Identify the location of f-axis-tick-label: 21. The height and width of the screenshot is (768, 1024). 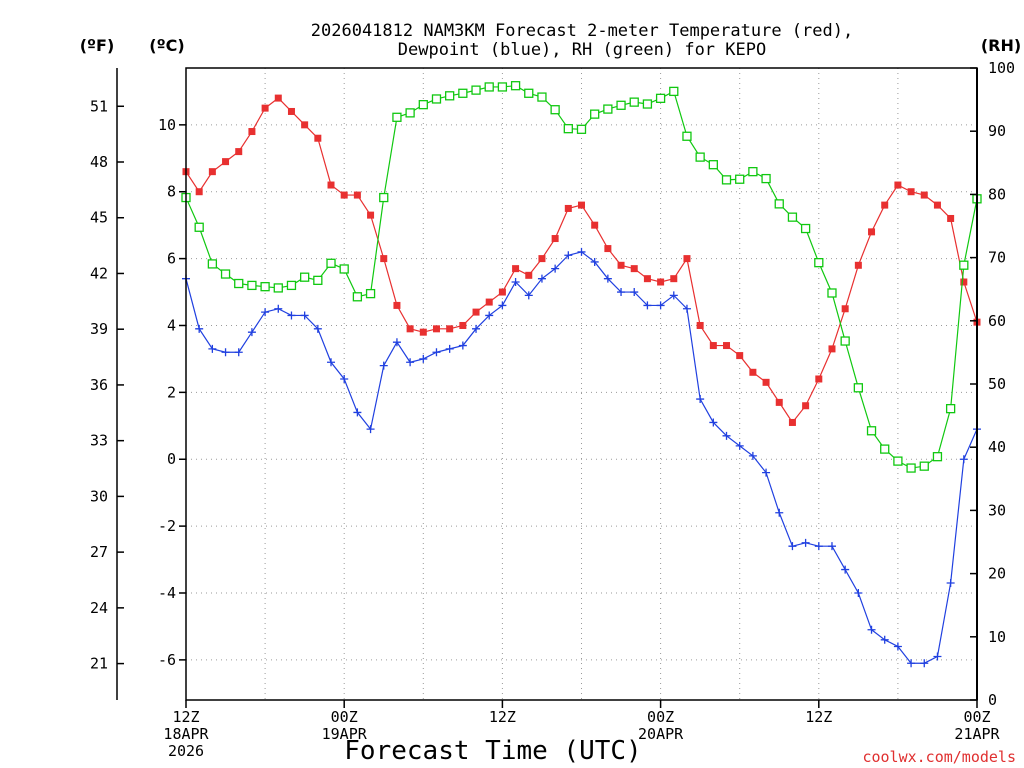
(99, 664).